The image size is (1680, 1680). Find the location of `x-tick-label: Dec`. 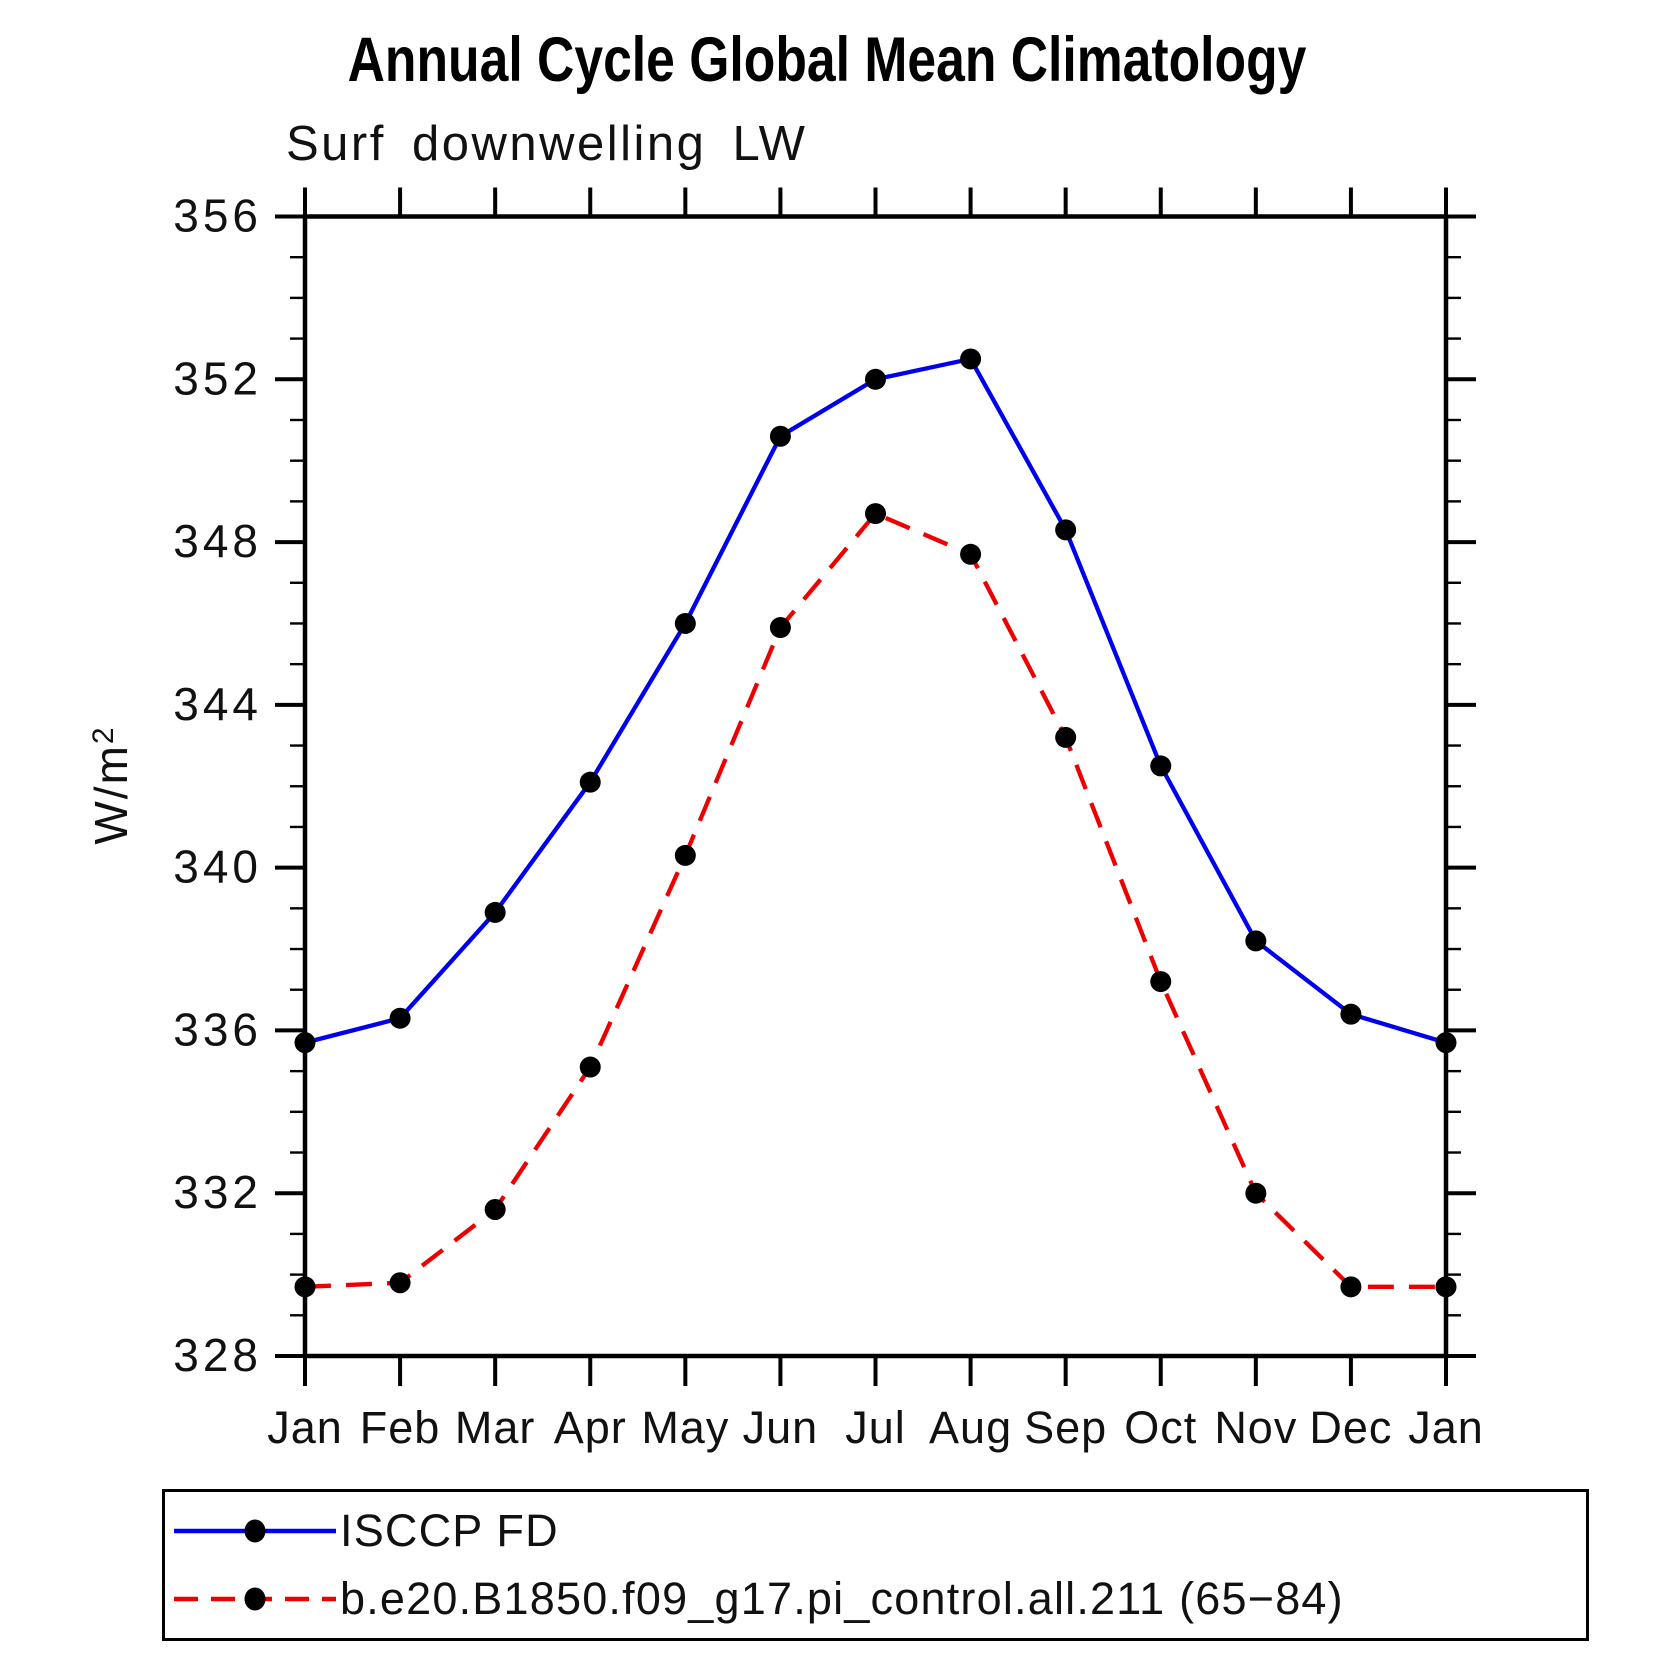

x-tick-label: Dec is located at coordinates (1350, 1427).